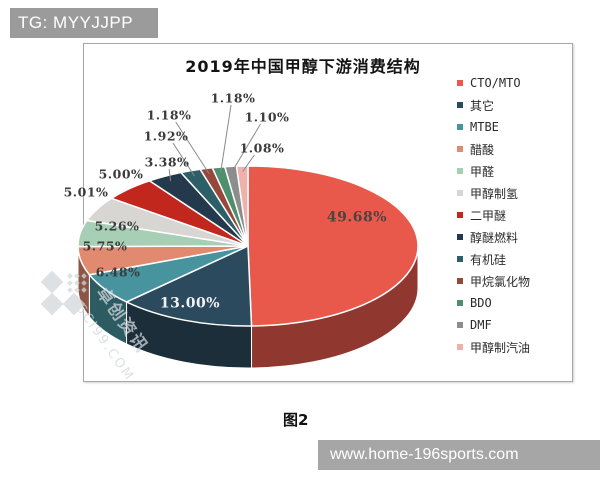 Image resolution: width=600 pixels, height=480 pixels. I want to click on legend-label: 醇醚燃料, so click(494, 237).